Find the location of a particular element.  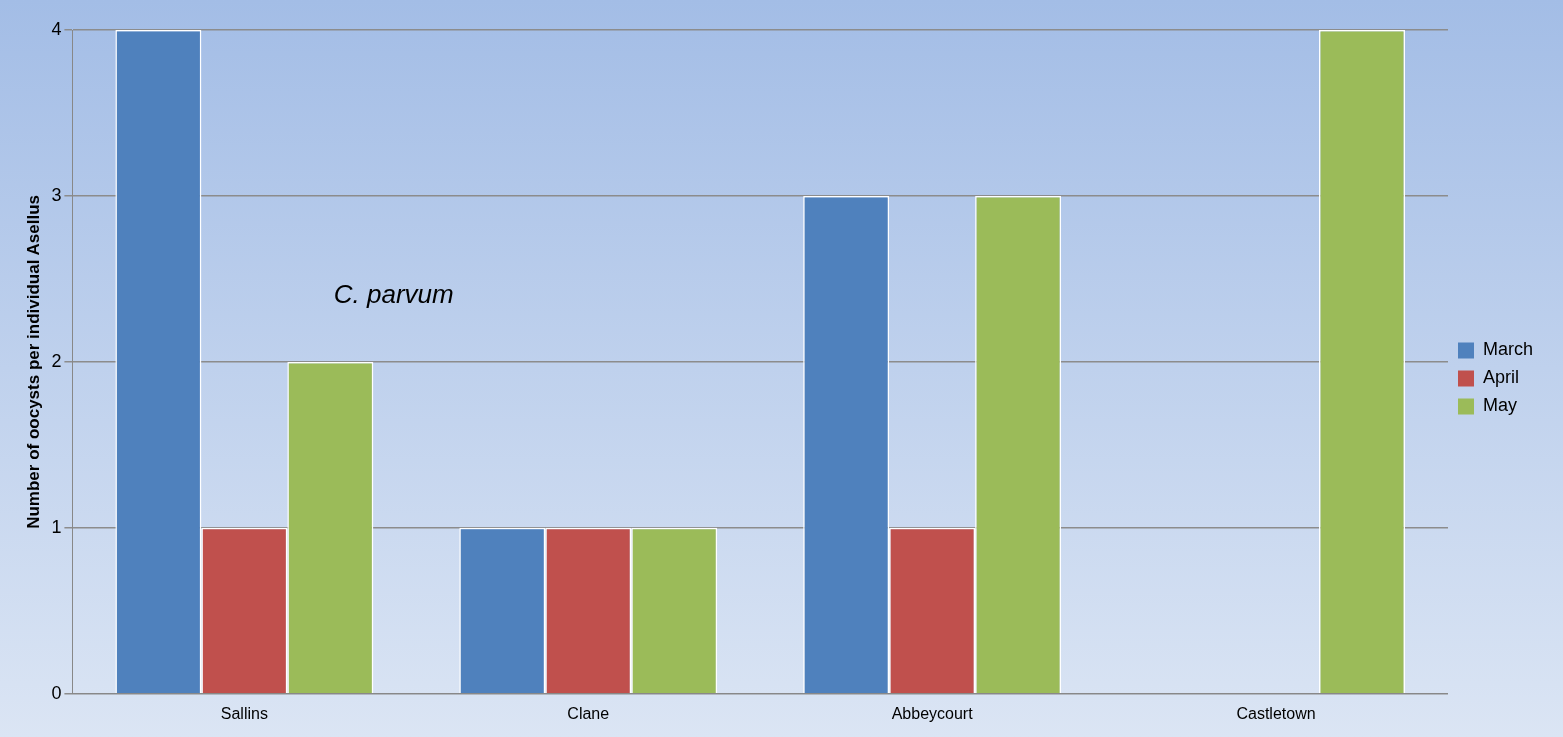

y-tick-label: 3 is located at coordinates (56, 194).